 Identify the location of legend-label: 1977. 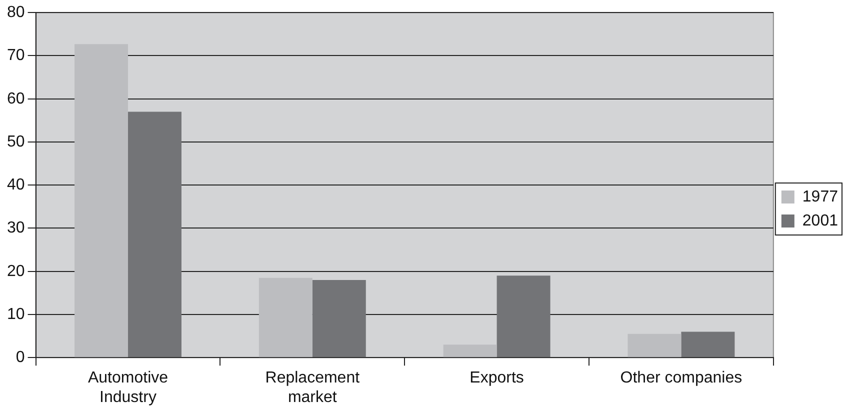
(820, 197).